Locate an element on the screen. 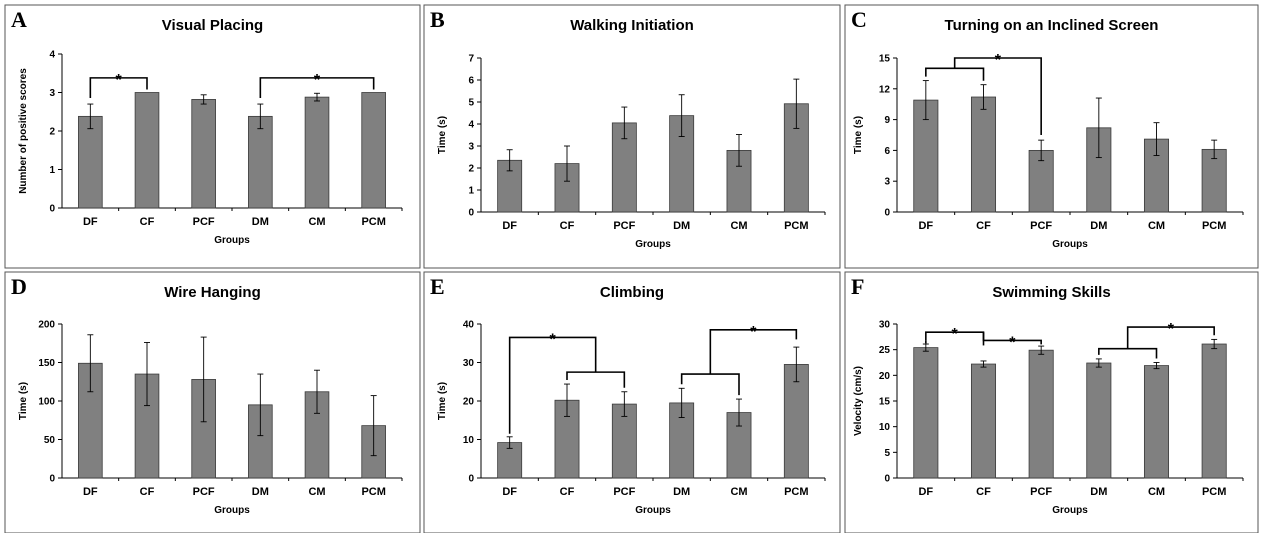 The height and width of the screenshot is (533, 1262). panel-letter: B is located at coordinates (437, 19).